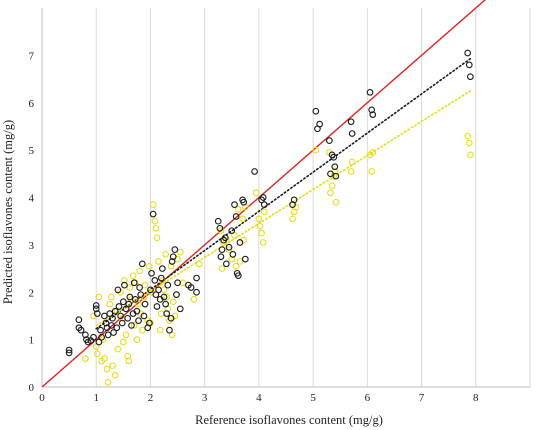 The height and width of the screenshot is (430, 550). Describe the element at coordinates (32, 151) in the screenshot. I see `y-tick-label: 5` at that location.